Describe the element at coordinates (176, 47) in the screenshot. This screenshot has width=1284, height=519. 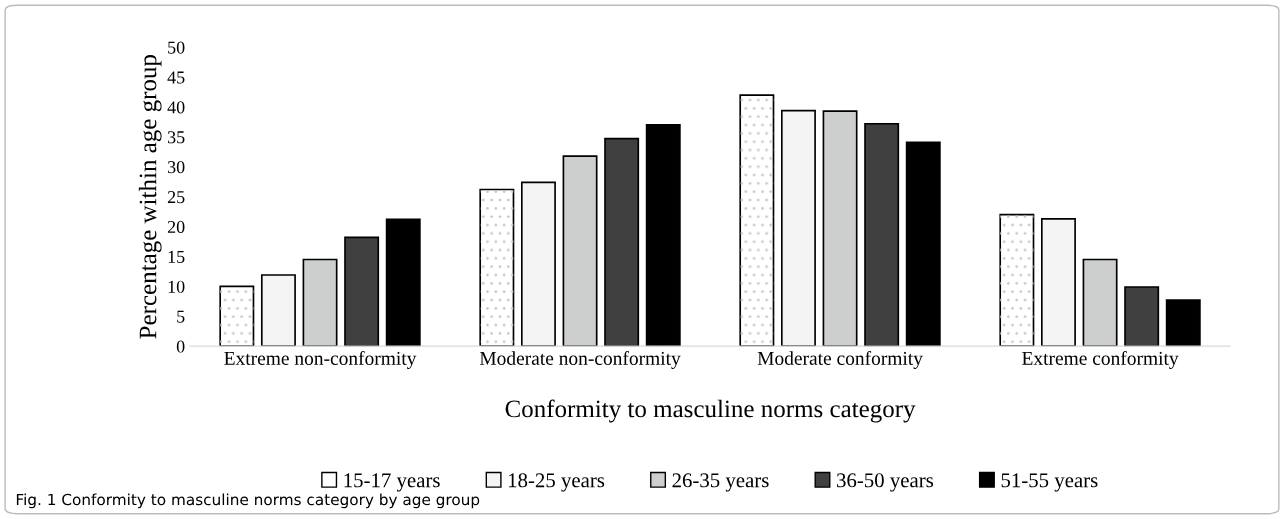
I see `y-tick-label: 50` at that location.